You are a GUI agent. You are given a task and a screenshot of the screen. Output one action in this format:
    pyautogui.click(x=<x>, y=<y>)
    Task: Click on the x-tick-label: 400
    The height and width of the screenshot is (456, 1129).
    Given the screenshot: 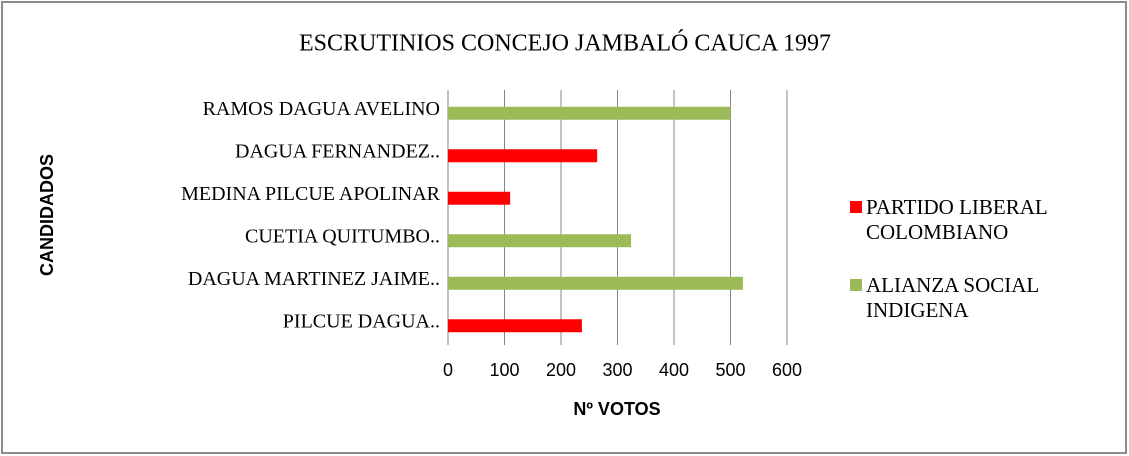 What is the action you would take?
    pyautogui.click(x=674, y=370)
    